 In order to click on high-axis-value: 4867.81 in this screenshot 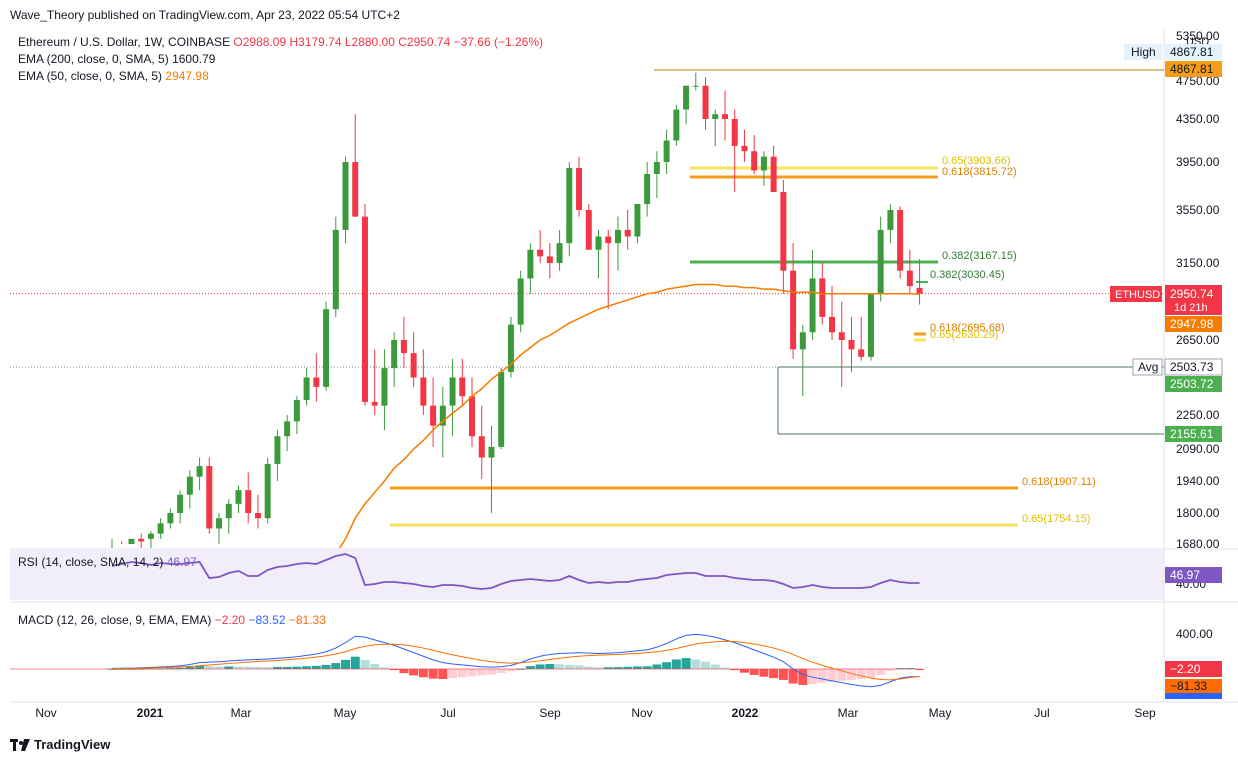, I will do `click(1192, 52)`.